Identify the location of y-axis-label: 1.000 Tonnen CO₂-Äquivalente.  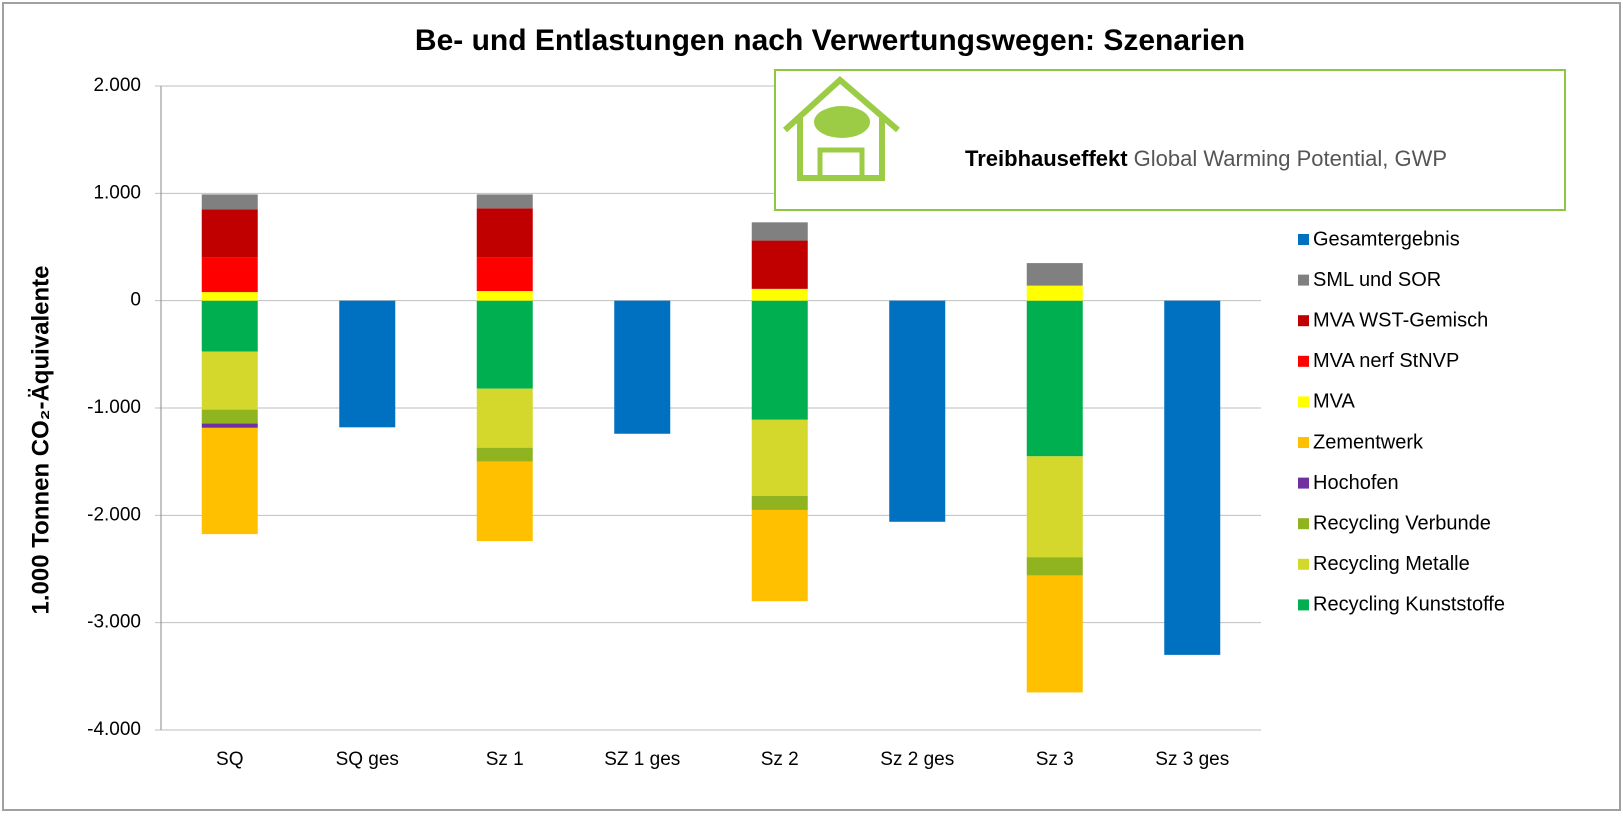
(40, 440).